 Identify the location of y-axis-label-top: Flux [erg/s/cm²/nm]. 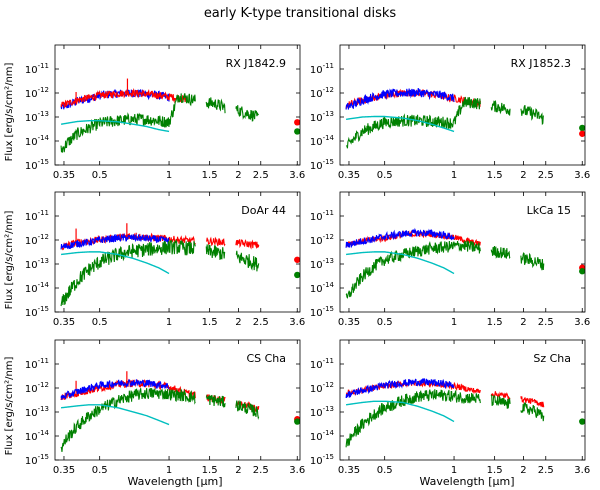
(9, 111).